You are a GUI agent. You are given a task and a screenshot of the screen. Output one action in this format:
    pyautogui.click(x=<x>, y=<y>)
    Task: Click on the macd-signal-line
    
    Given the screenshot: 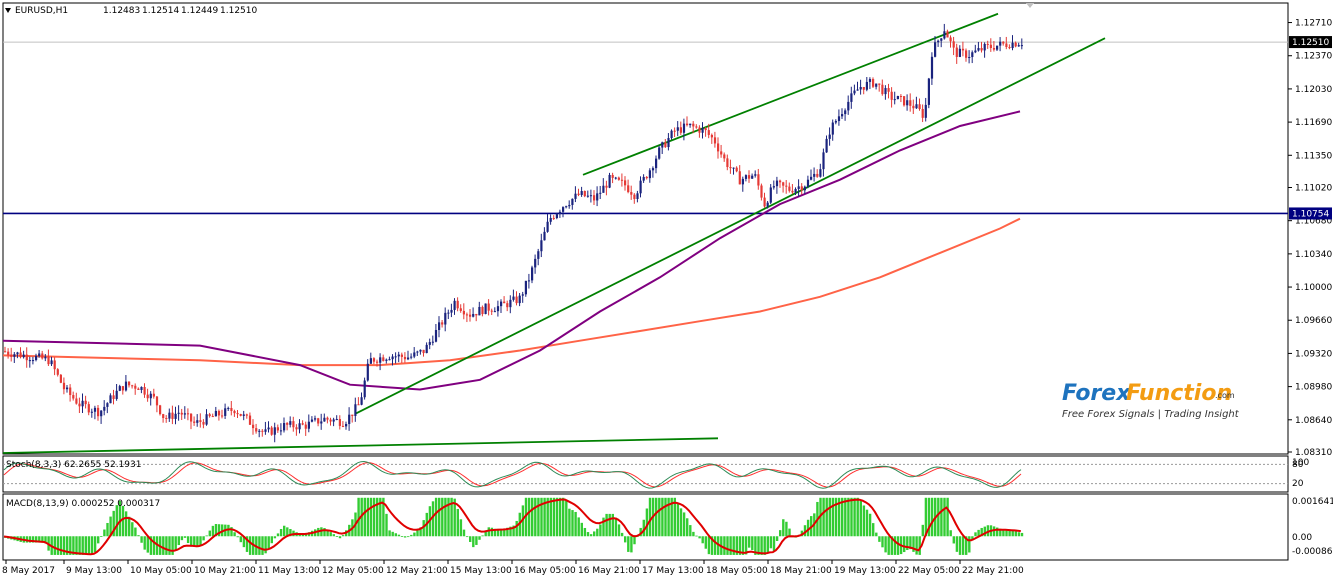 What is the action you would take?
    pyautogui.click(x=512, y=527)
    